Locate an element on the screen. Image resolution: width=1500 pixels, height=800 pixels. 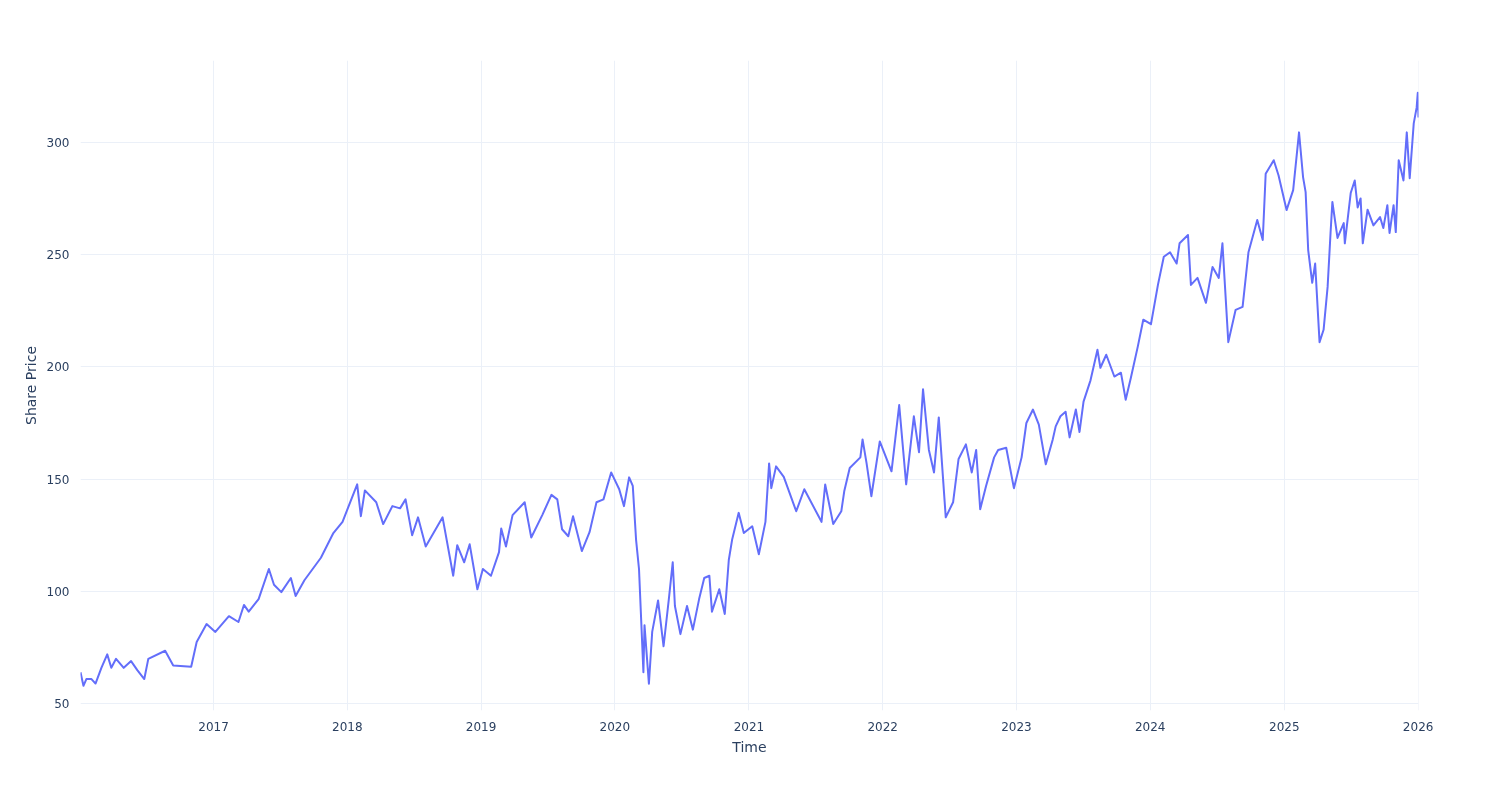
x-tick-label: 2025 is located at coordinates (1284, 726).